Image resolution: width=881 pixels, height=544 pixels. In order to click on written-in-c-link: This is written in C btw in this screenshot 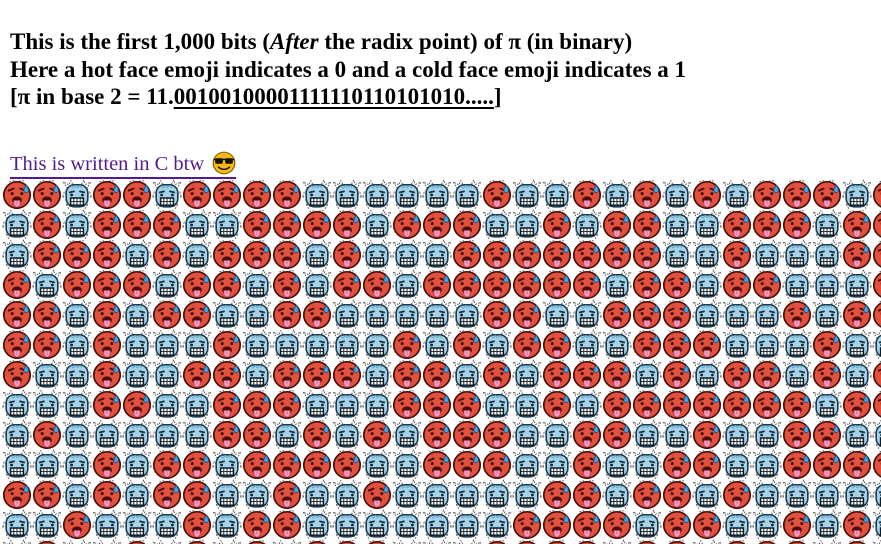, I will do `click(123, 165)`.